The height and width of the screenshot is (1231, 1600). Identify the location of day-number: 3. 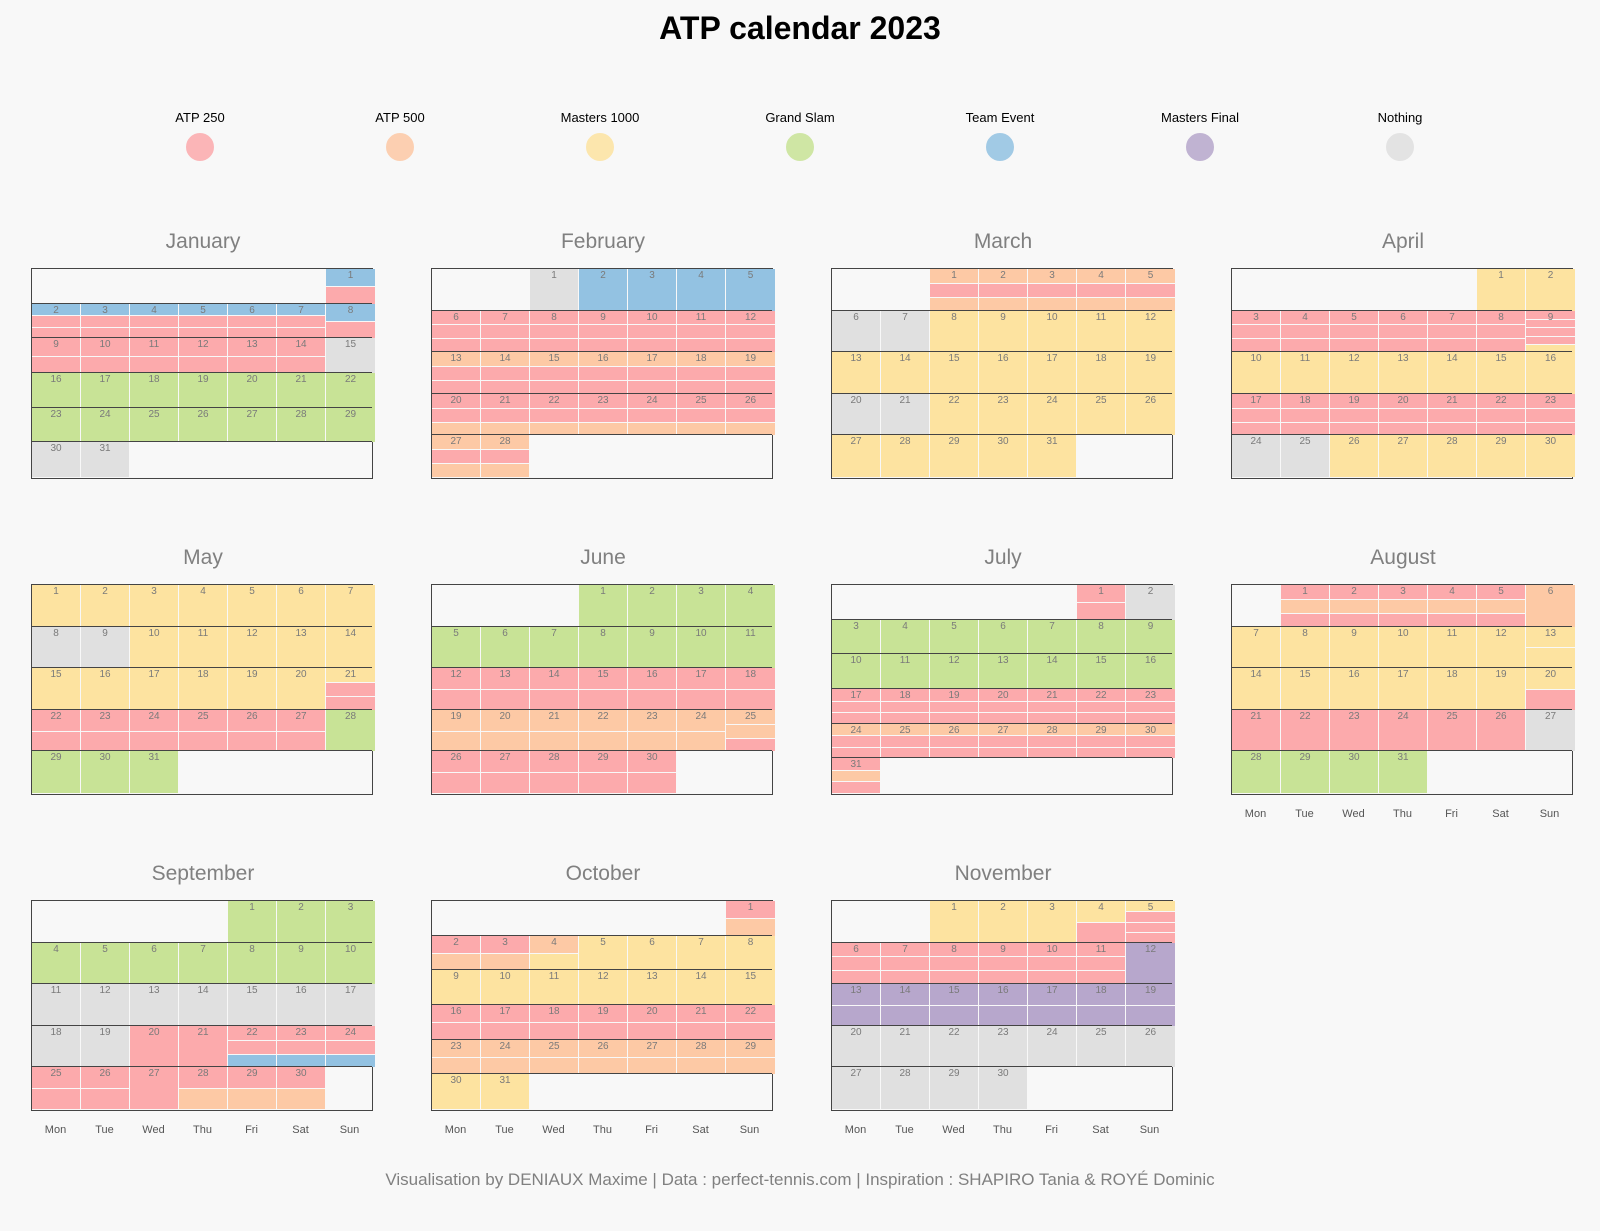
(1403, 591).